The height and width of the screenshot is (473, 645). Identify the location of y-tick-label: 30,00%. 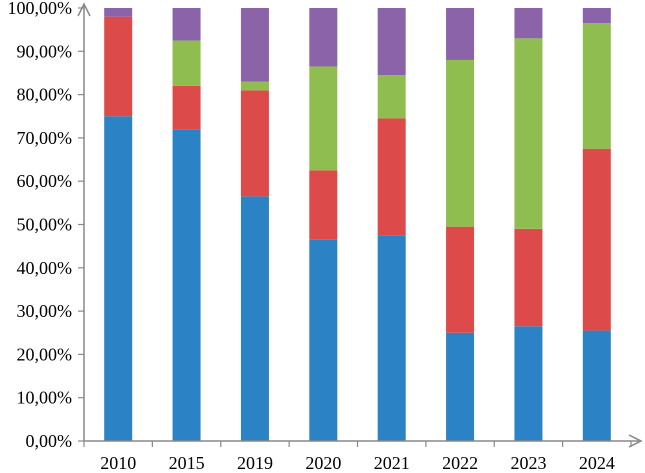
(45, 311).